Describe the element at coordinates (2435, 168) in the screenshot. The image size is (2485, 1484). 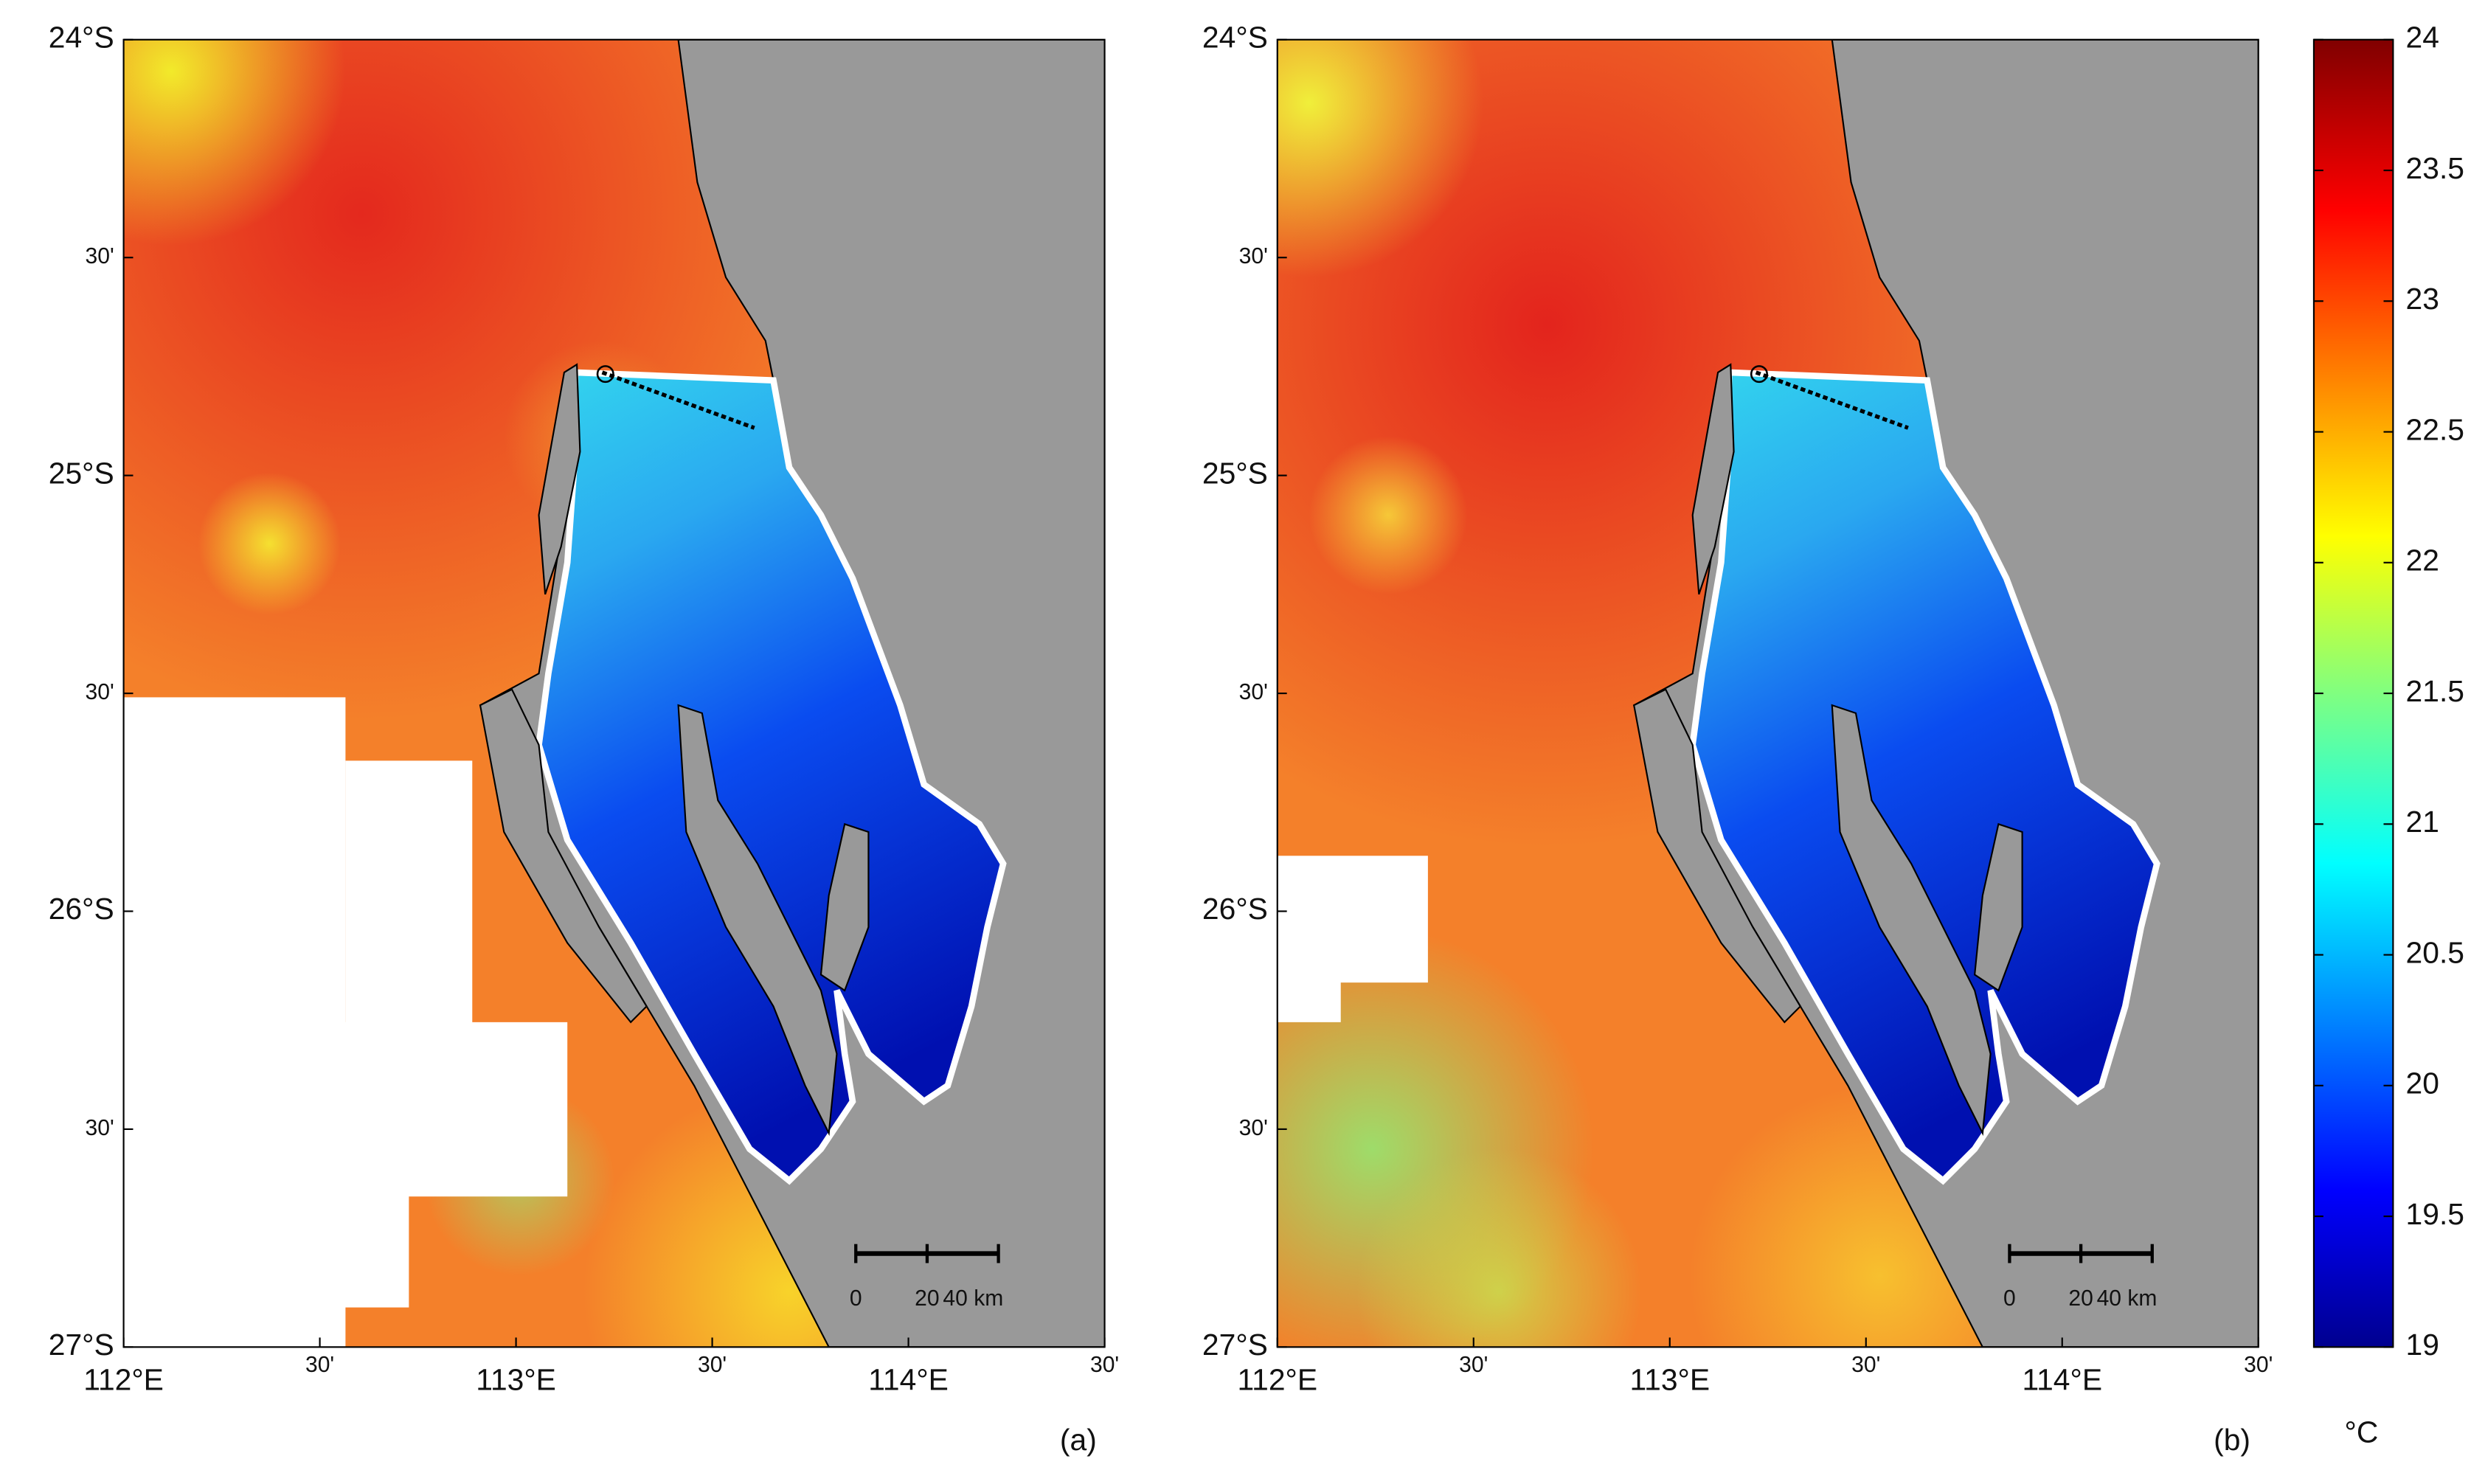
I see `colorbar-tick-label: 23.5` at that location.